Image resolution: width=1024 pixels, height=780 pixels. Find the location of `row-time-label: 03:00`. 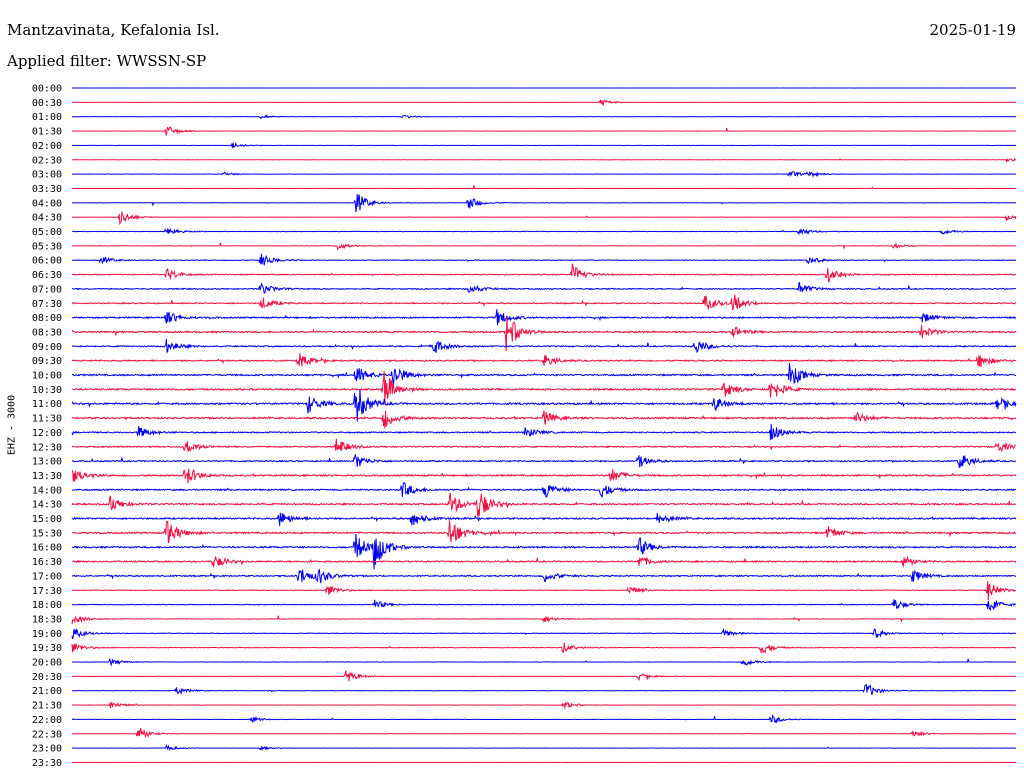

row-time-label: 03:00 is located at coordinates (47, 175).